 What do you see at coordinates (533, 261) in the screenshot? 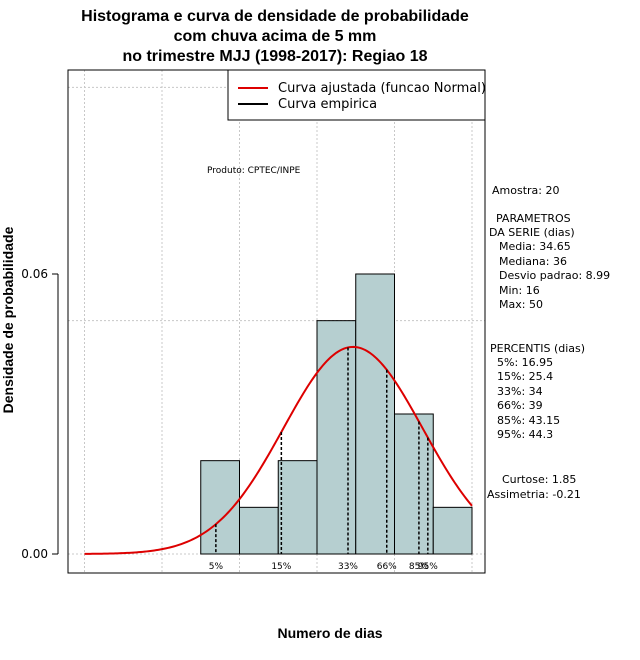
I see `param-median: Mediana: 36` at bounding box center [533, 261].